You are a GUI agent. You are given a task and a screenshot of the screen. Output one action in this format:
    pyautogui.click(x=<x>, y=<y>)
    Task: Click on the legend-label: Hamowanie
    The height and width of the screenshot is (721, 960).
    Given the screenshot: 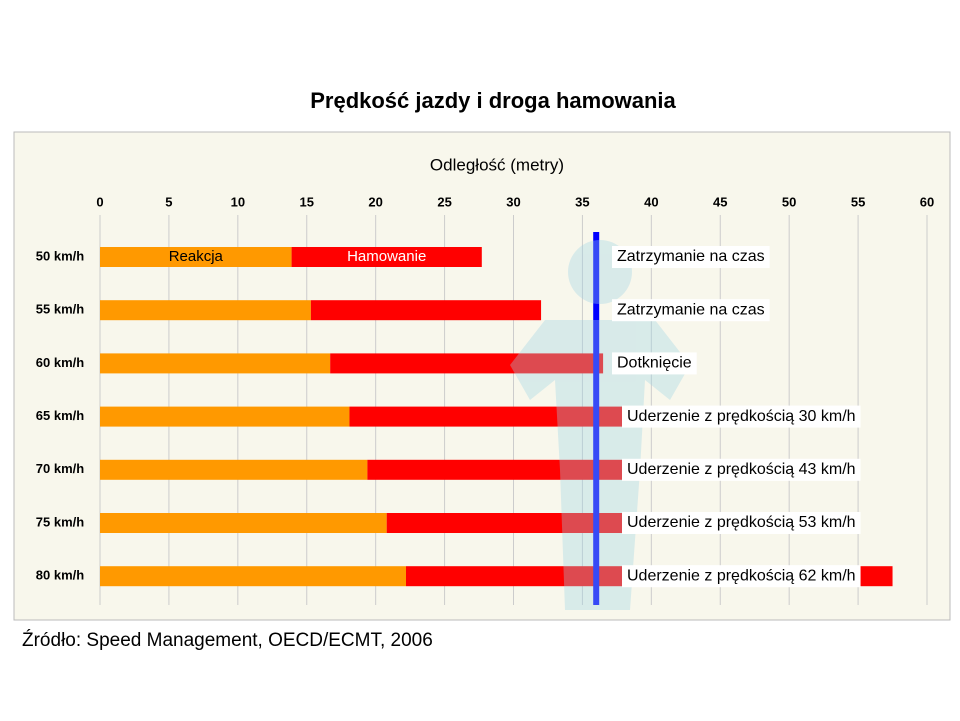 What is the action you would take?
    pyautogui.click(x=386, y=256)
    